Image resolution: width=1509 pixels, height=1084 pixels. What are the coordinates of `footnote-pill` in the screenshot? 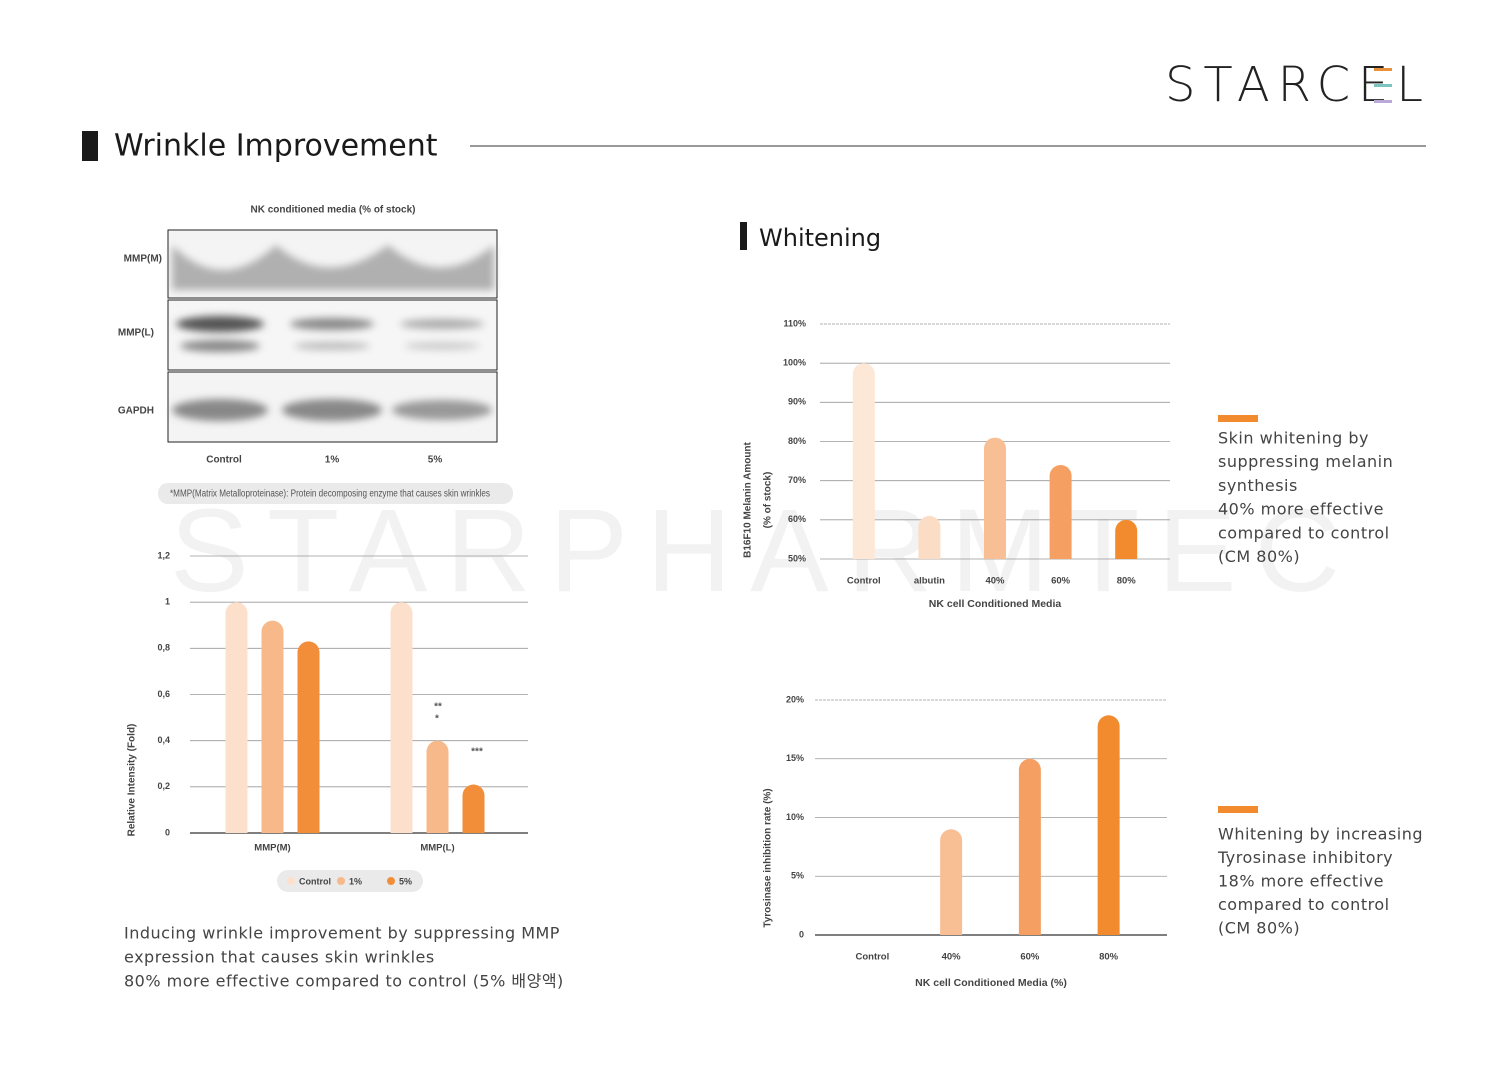 It's located at (335, 493).